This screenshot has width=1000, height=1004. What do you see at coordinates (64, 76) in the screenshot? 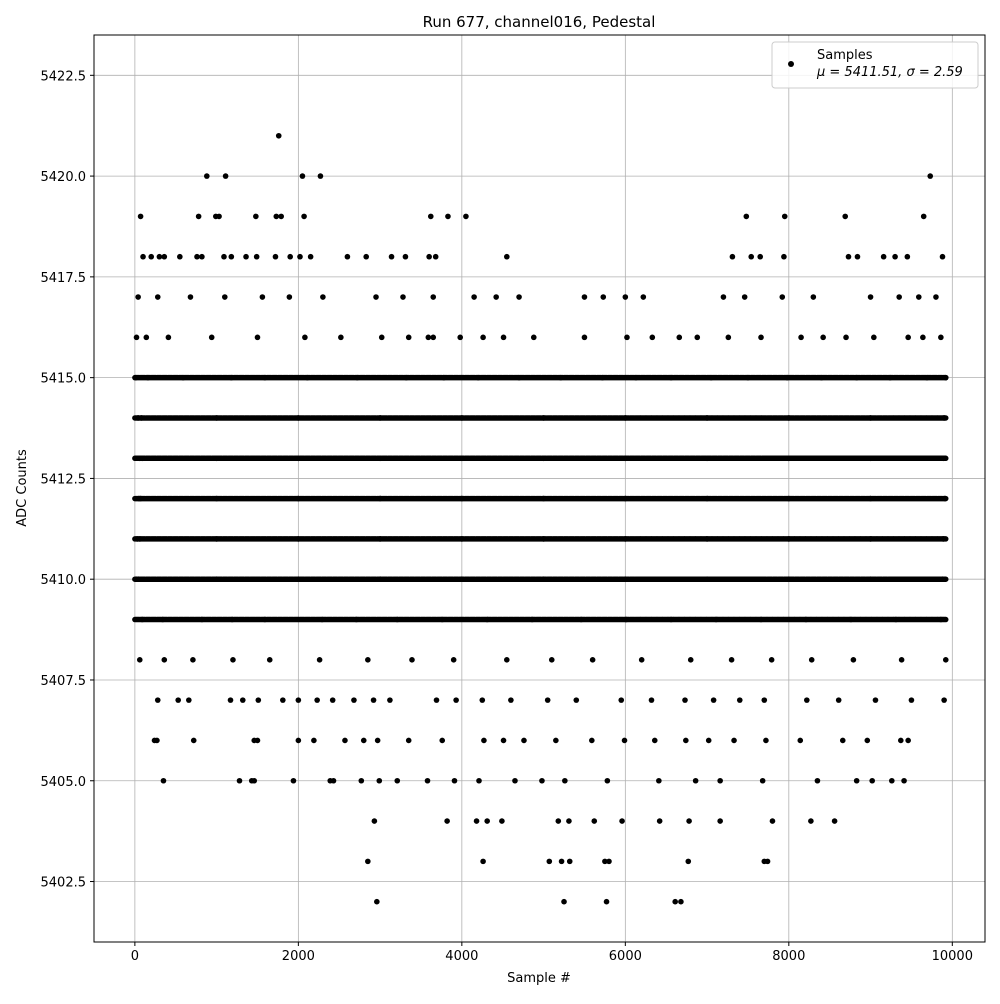
I see `y-tick-label: 5422.5` at bounding box center [64, 76].